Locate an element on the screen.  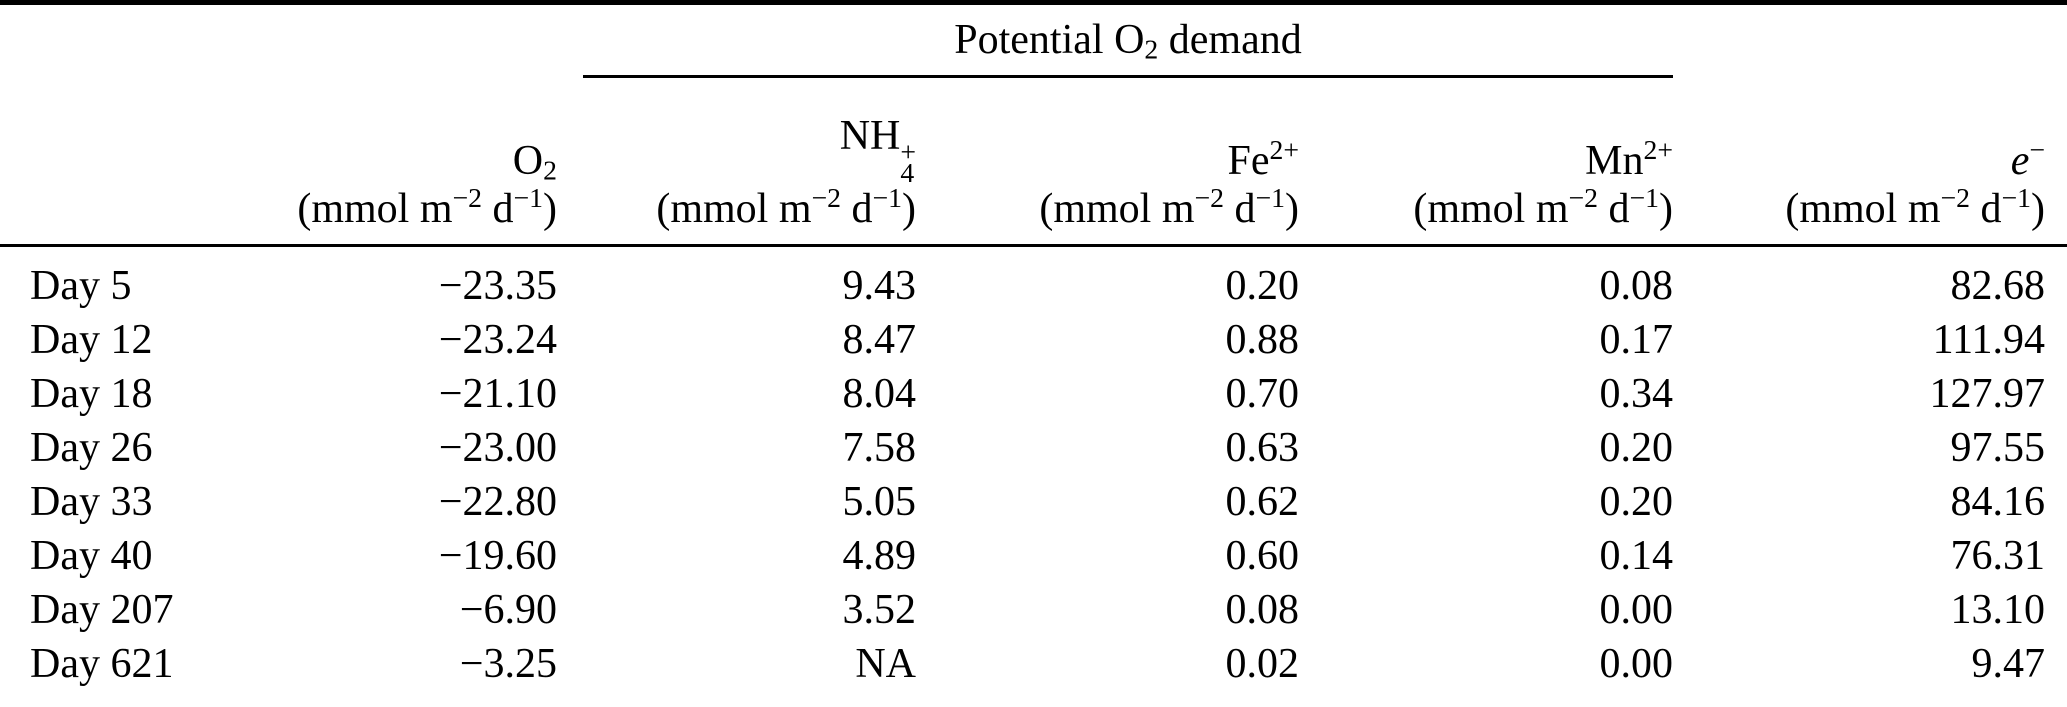
column-header-electron: e− (mmol m−2 d−1) is located at coordinates (1870, 162).